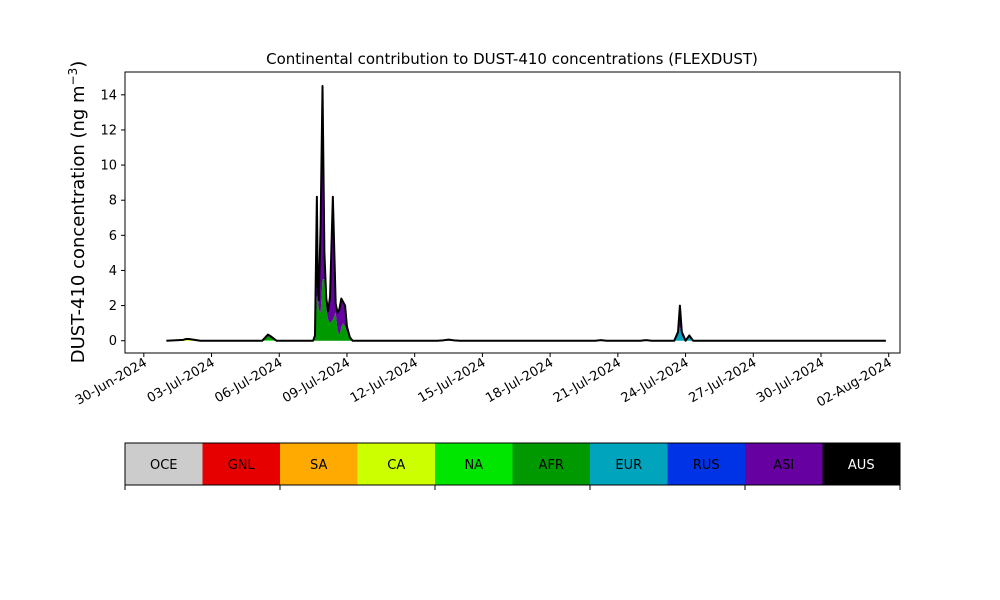 The width and height of the screenshot is (1000, 600). What do you see at coordinates (113, 341) in the screenshot?
I see `y-tick-label: 0` at bounding box center [113, 341].